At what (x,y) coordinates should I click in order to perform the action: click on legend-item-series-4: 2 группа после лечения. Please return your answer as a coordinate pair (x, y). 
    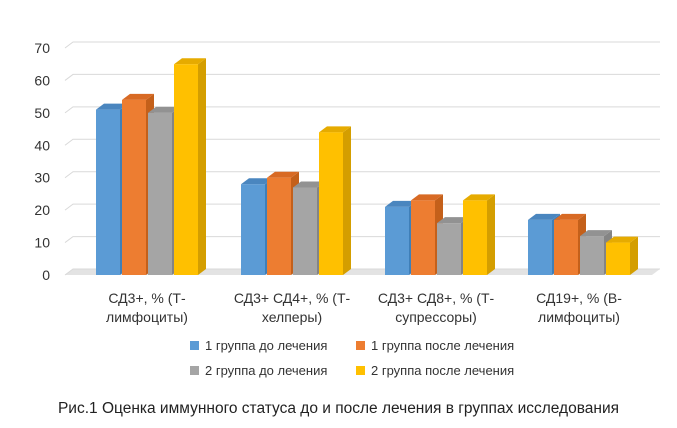
    Looking at the image, I should click on (451, 370).